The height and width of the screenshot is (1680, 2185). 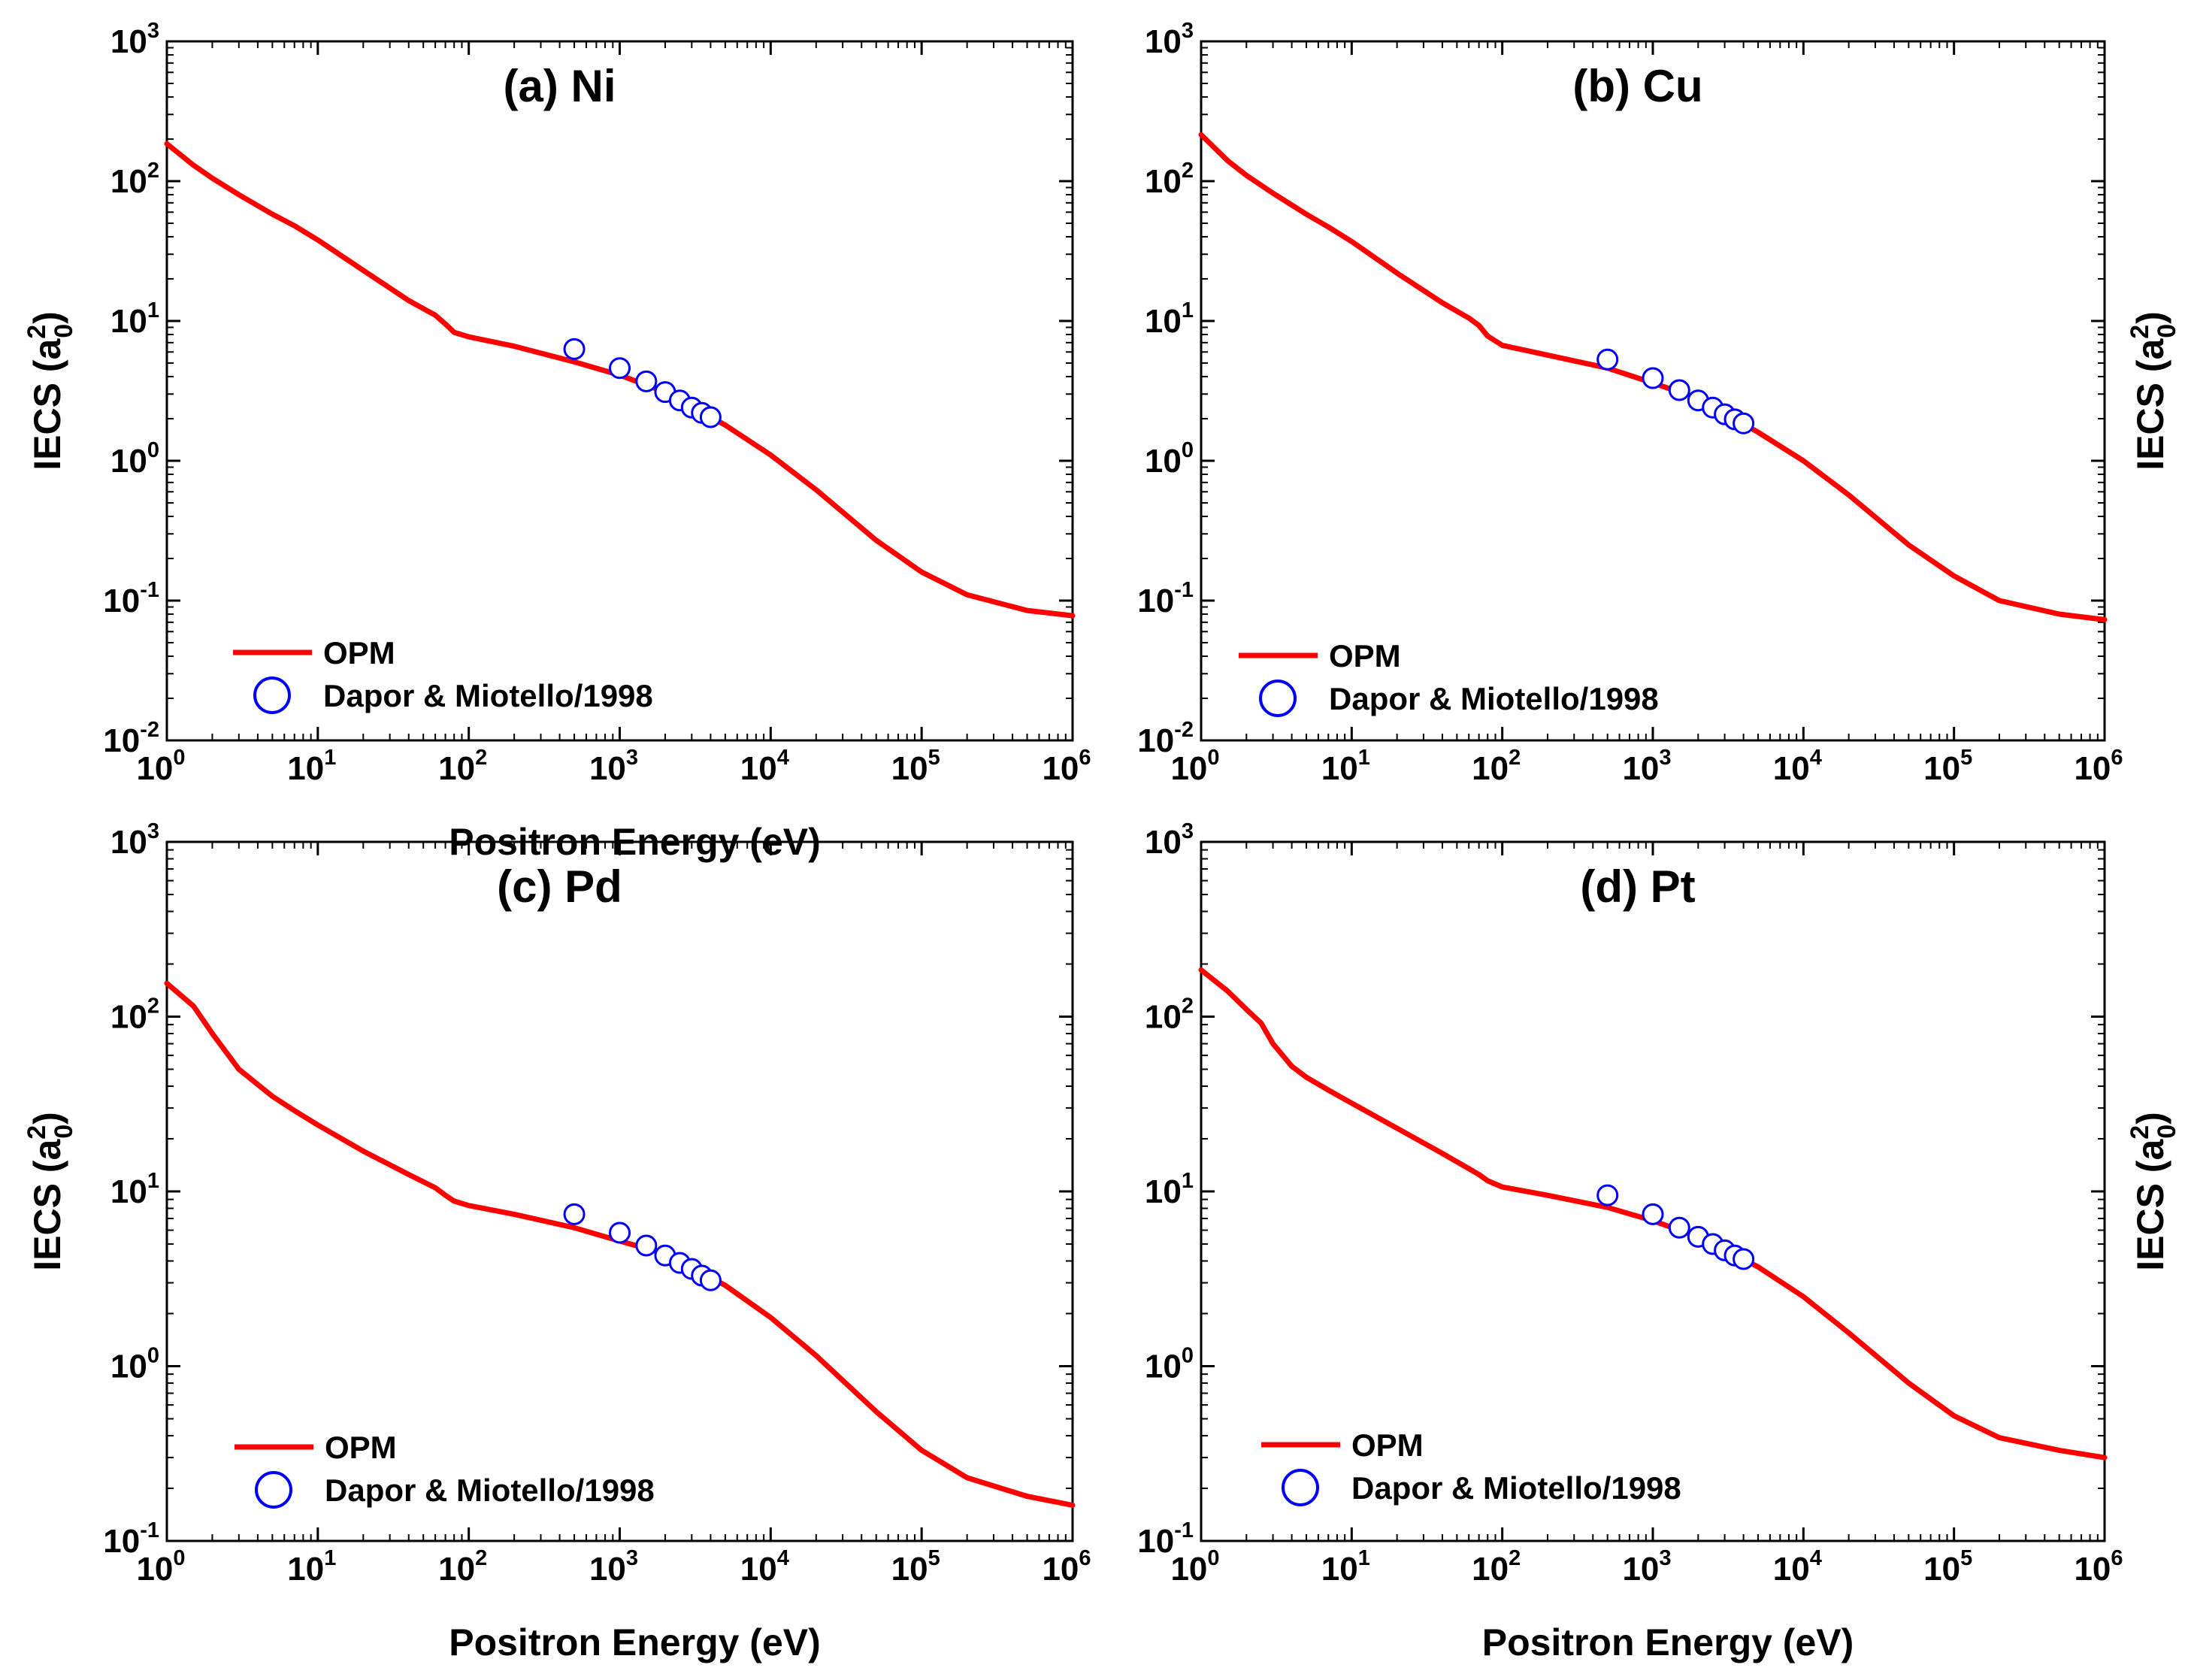 I want to click on panel-title: (b) Cu, so click(x=1637, y=86).